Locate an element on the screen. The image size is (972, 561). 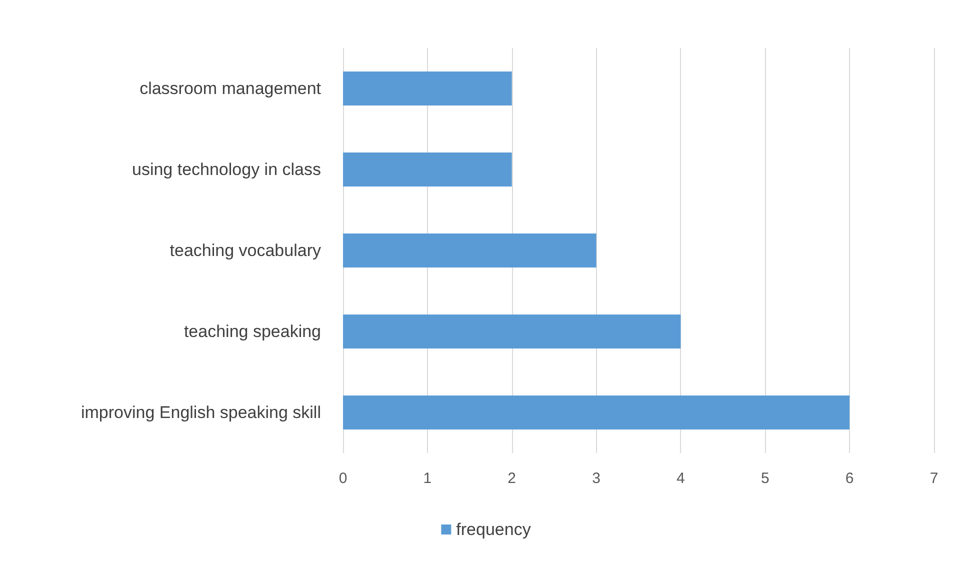
x-tick-label: 2 is located at coordinates (512, 478).